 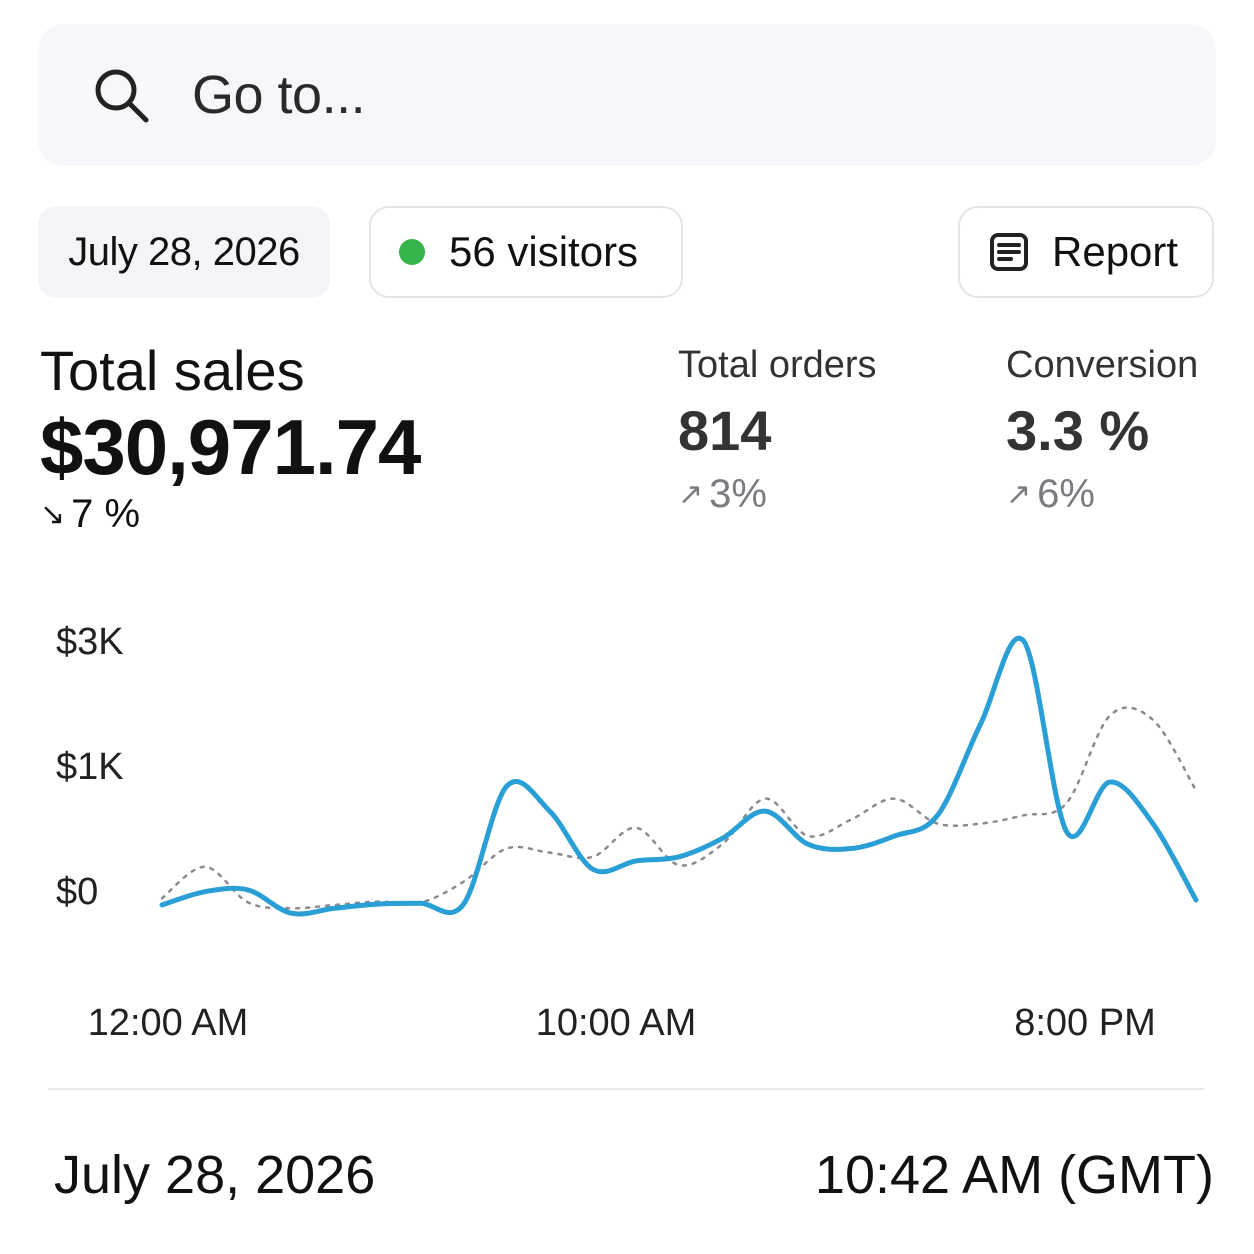 I want to click on footer-time: 10:42 AM (GMT), so click(x=1014, y=1175).